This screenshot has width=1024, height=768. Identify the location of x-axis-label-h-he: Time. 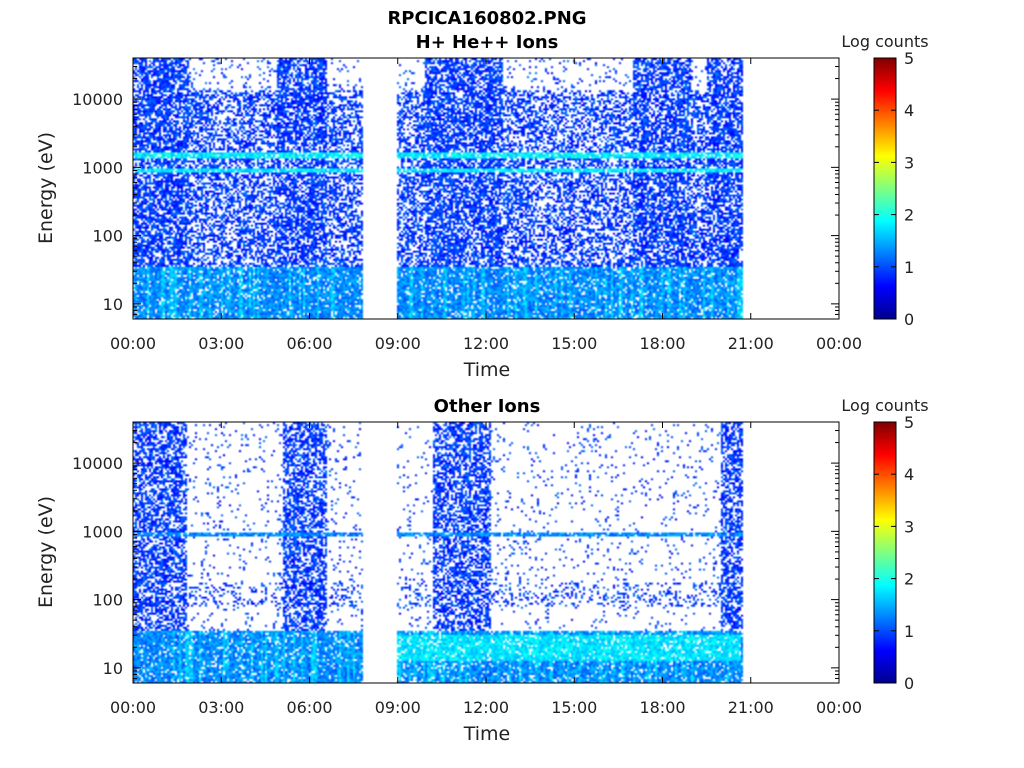
(487, 370).